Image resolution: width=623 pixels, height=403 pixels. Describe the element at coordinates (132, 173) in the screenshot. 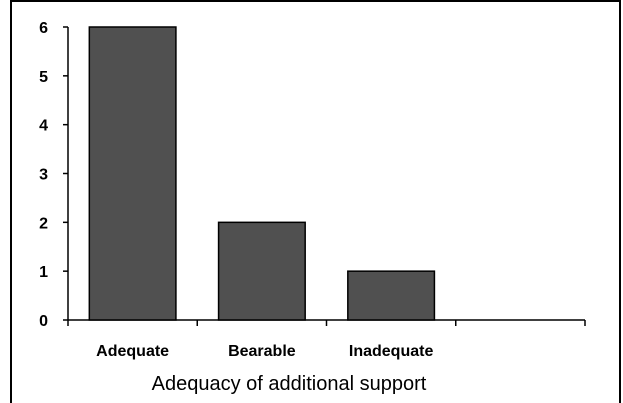

I see `bar-adequate` at that location.